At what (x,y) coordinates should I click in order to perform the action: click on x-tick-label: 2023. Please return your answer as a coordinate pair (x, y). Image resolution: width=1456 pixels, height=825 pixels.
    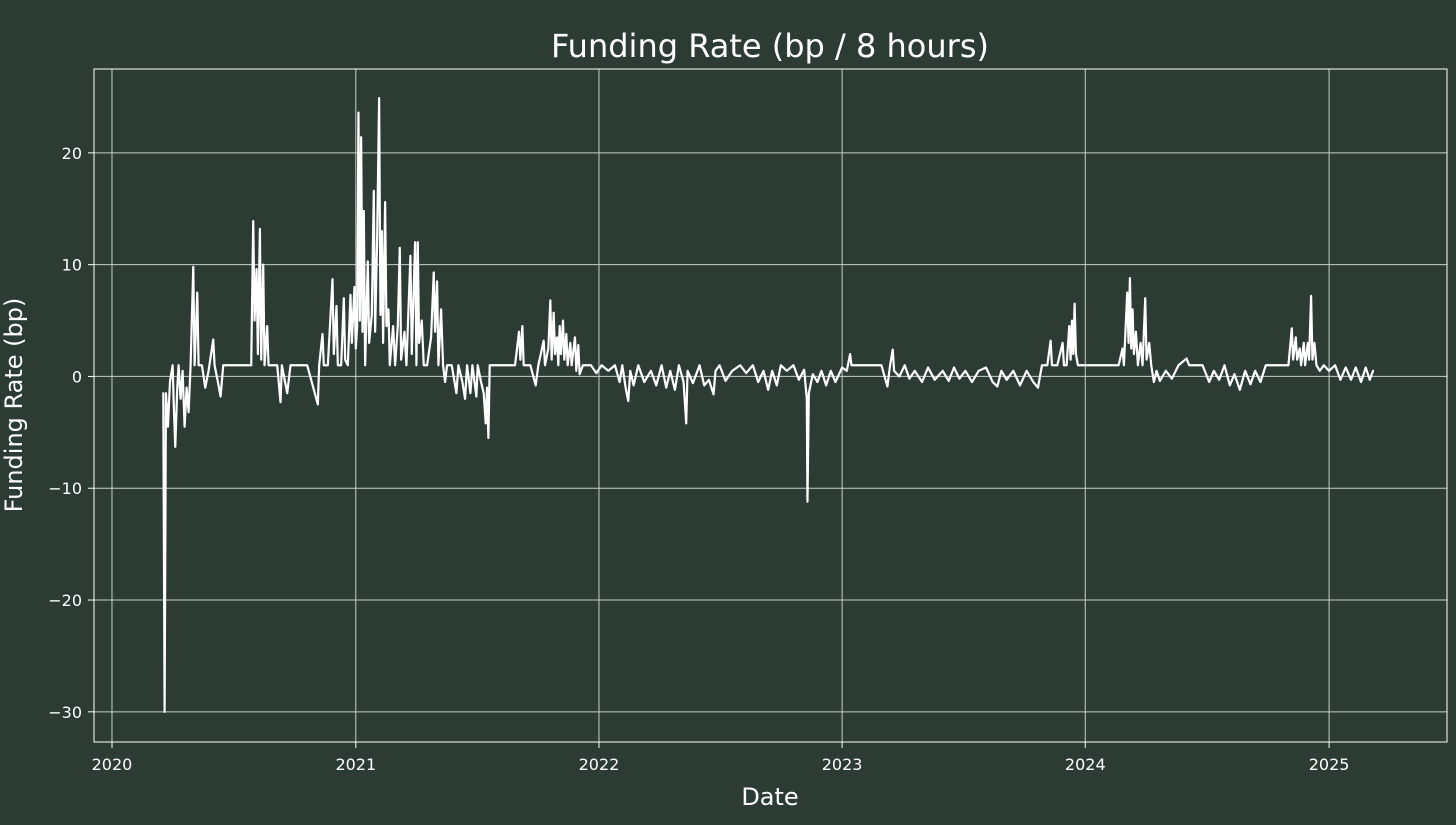
    Looking at the image, I should click on (842, 764).